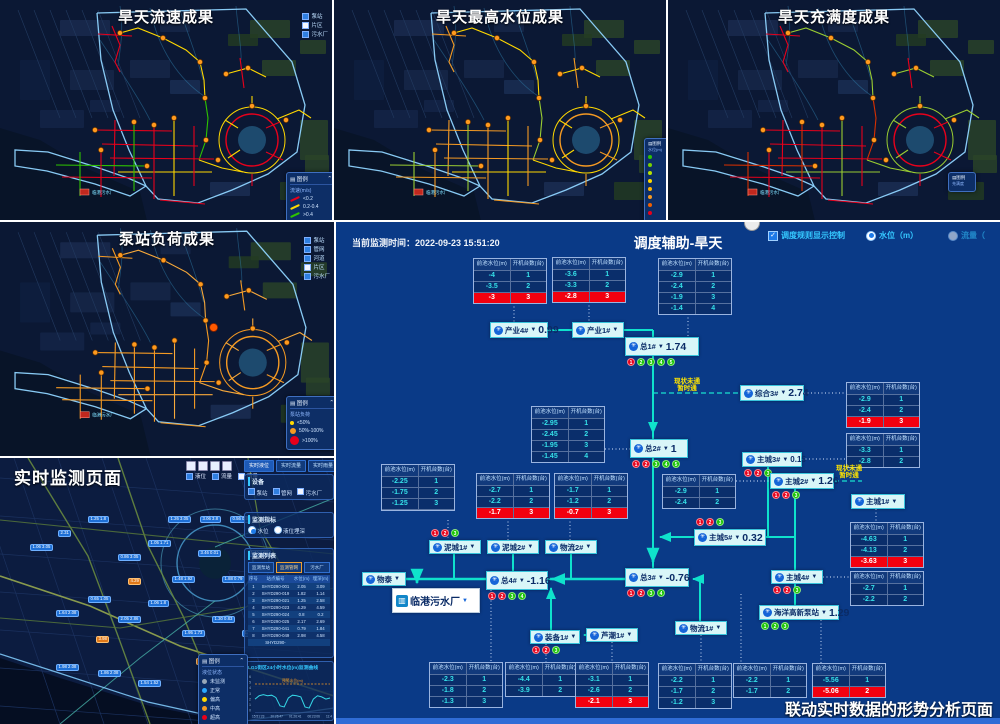 Image resolution: width=1000 pixels, height=724 pixels. I want to click on table-row: 7 SHYD290-041 0.79 1.84, so click(289, 628).